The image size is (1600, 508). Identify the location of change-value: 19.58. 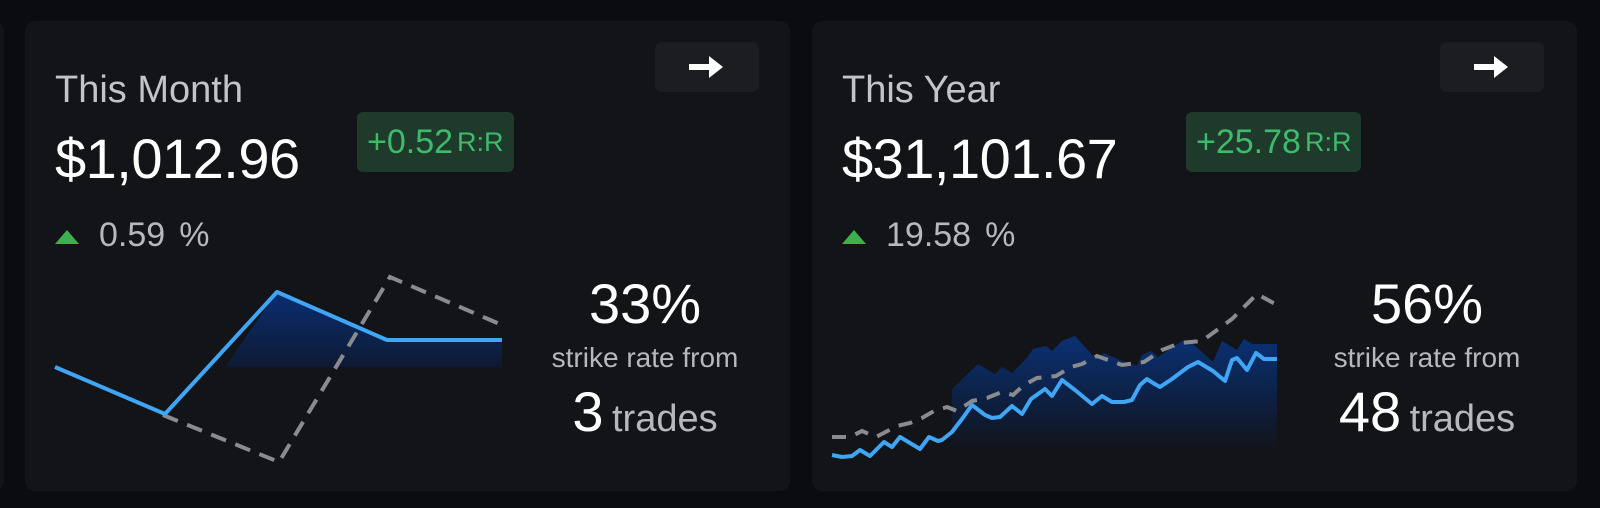
(929, 235).